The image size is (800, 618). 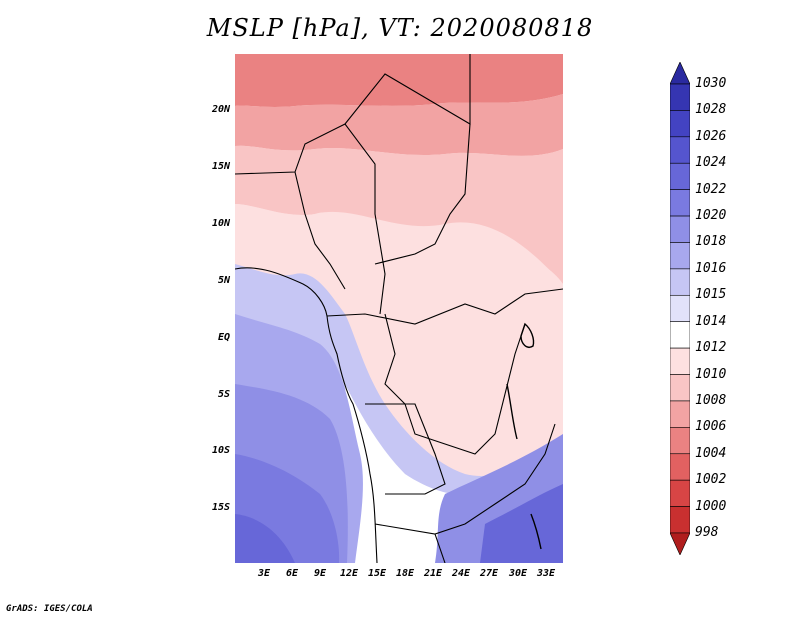 What do you see at coordinates (711, 400) in the screenshot?
I see `colorbar-label: 1008` at bounding box center [711, 400].